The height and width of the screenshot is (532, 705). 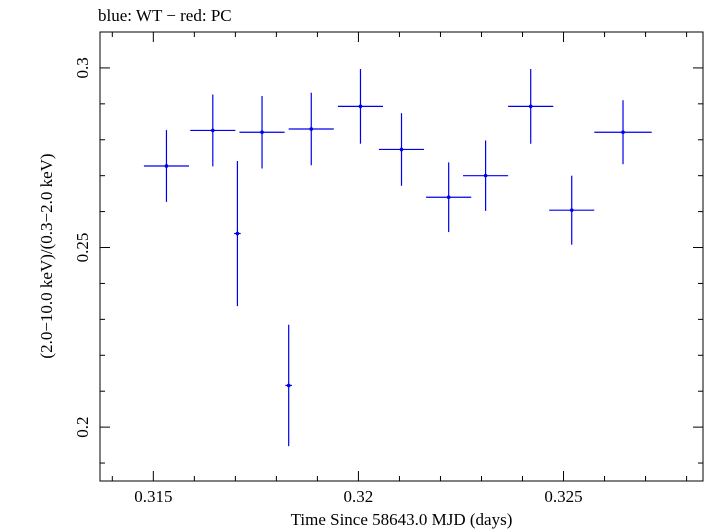 I want to click on y-tick-label: 0.3, so click(x=82, y=67).